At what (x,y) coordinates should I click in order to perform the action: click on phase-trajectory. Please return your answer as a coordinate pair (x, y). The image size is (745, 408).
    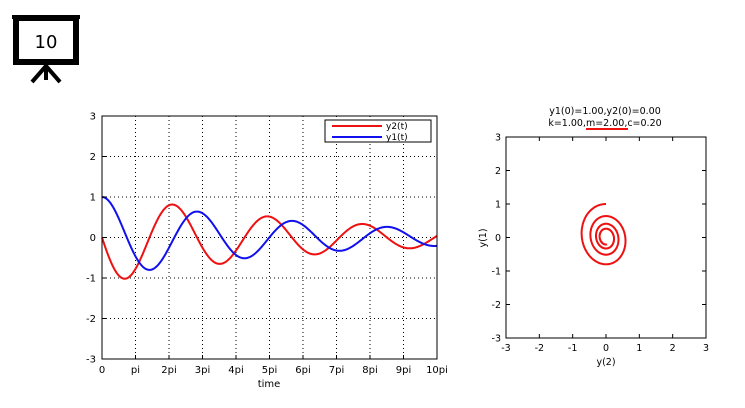
    Looking at the image, I should click on (603, 234).